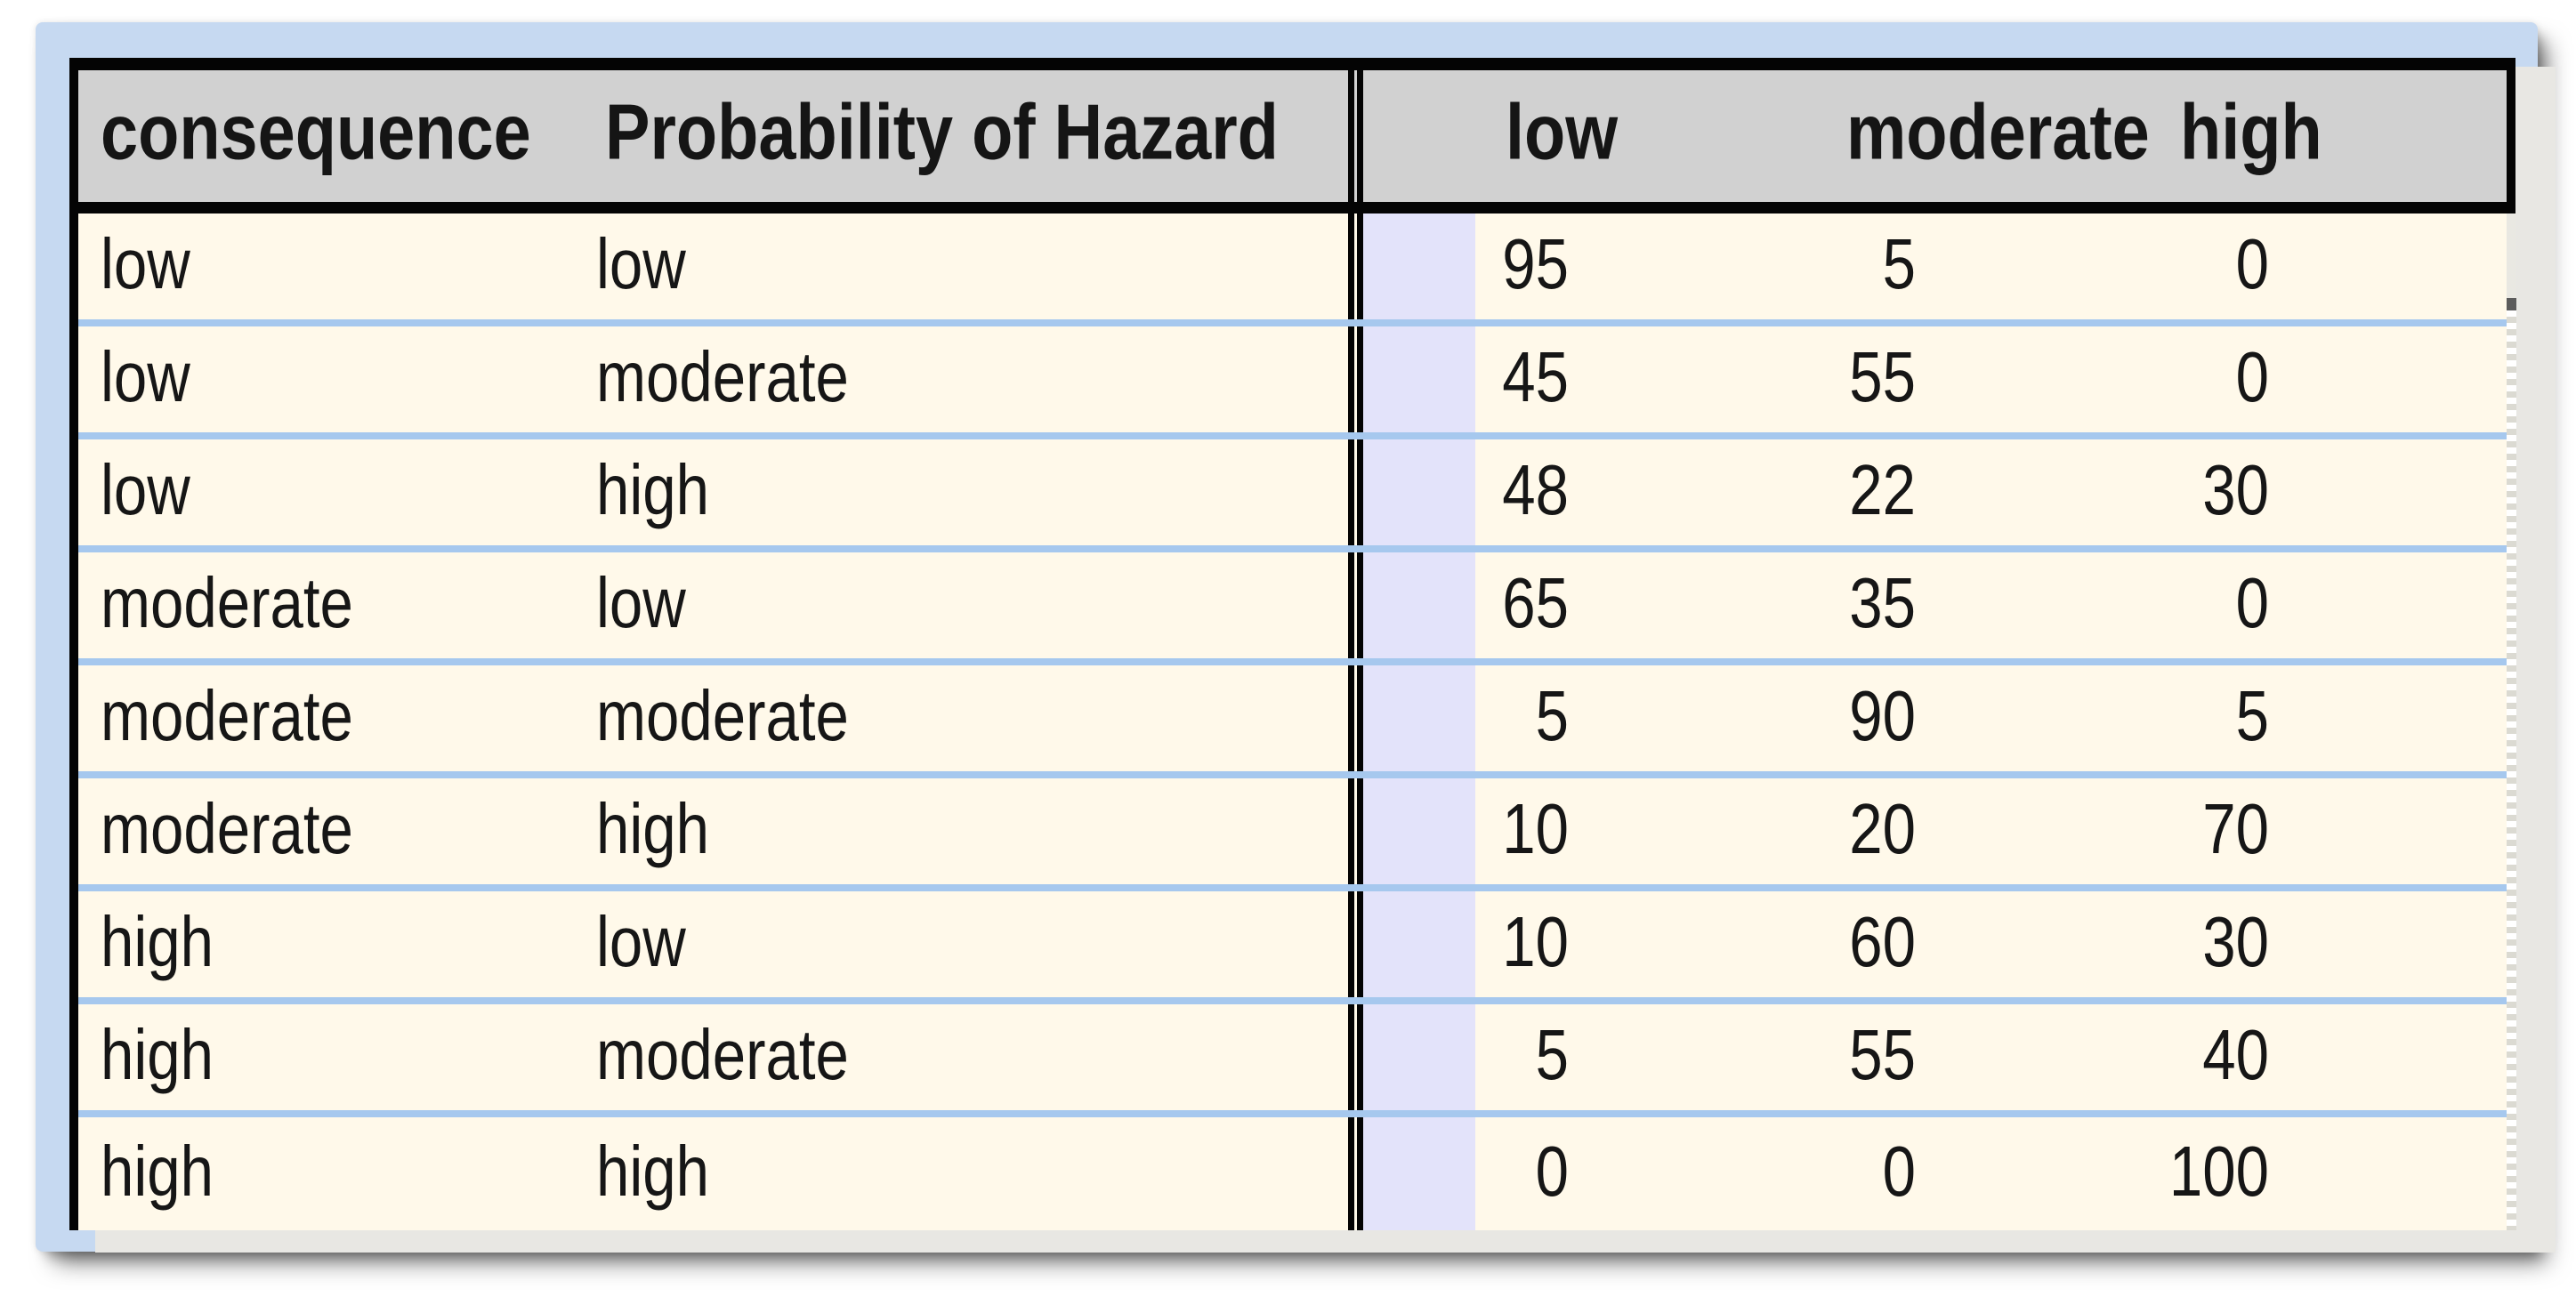 Image resolution: width=2576 pixels, height=1297 pixels. Describe the element at coordinates (1882, 602) in the screenshot. I see `cell-value-moderate: 35` at that location.